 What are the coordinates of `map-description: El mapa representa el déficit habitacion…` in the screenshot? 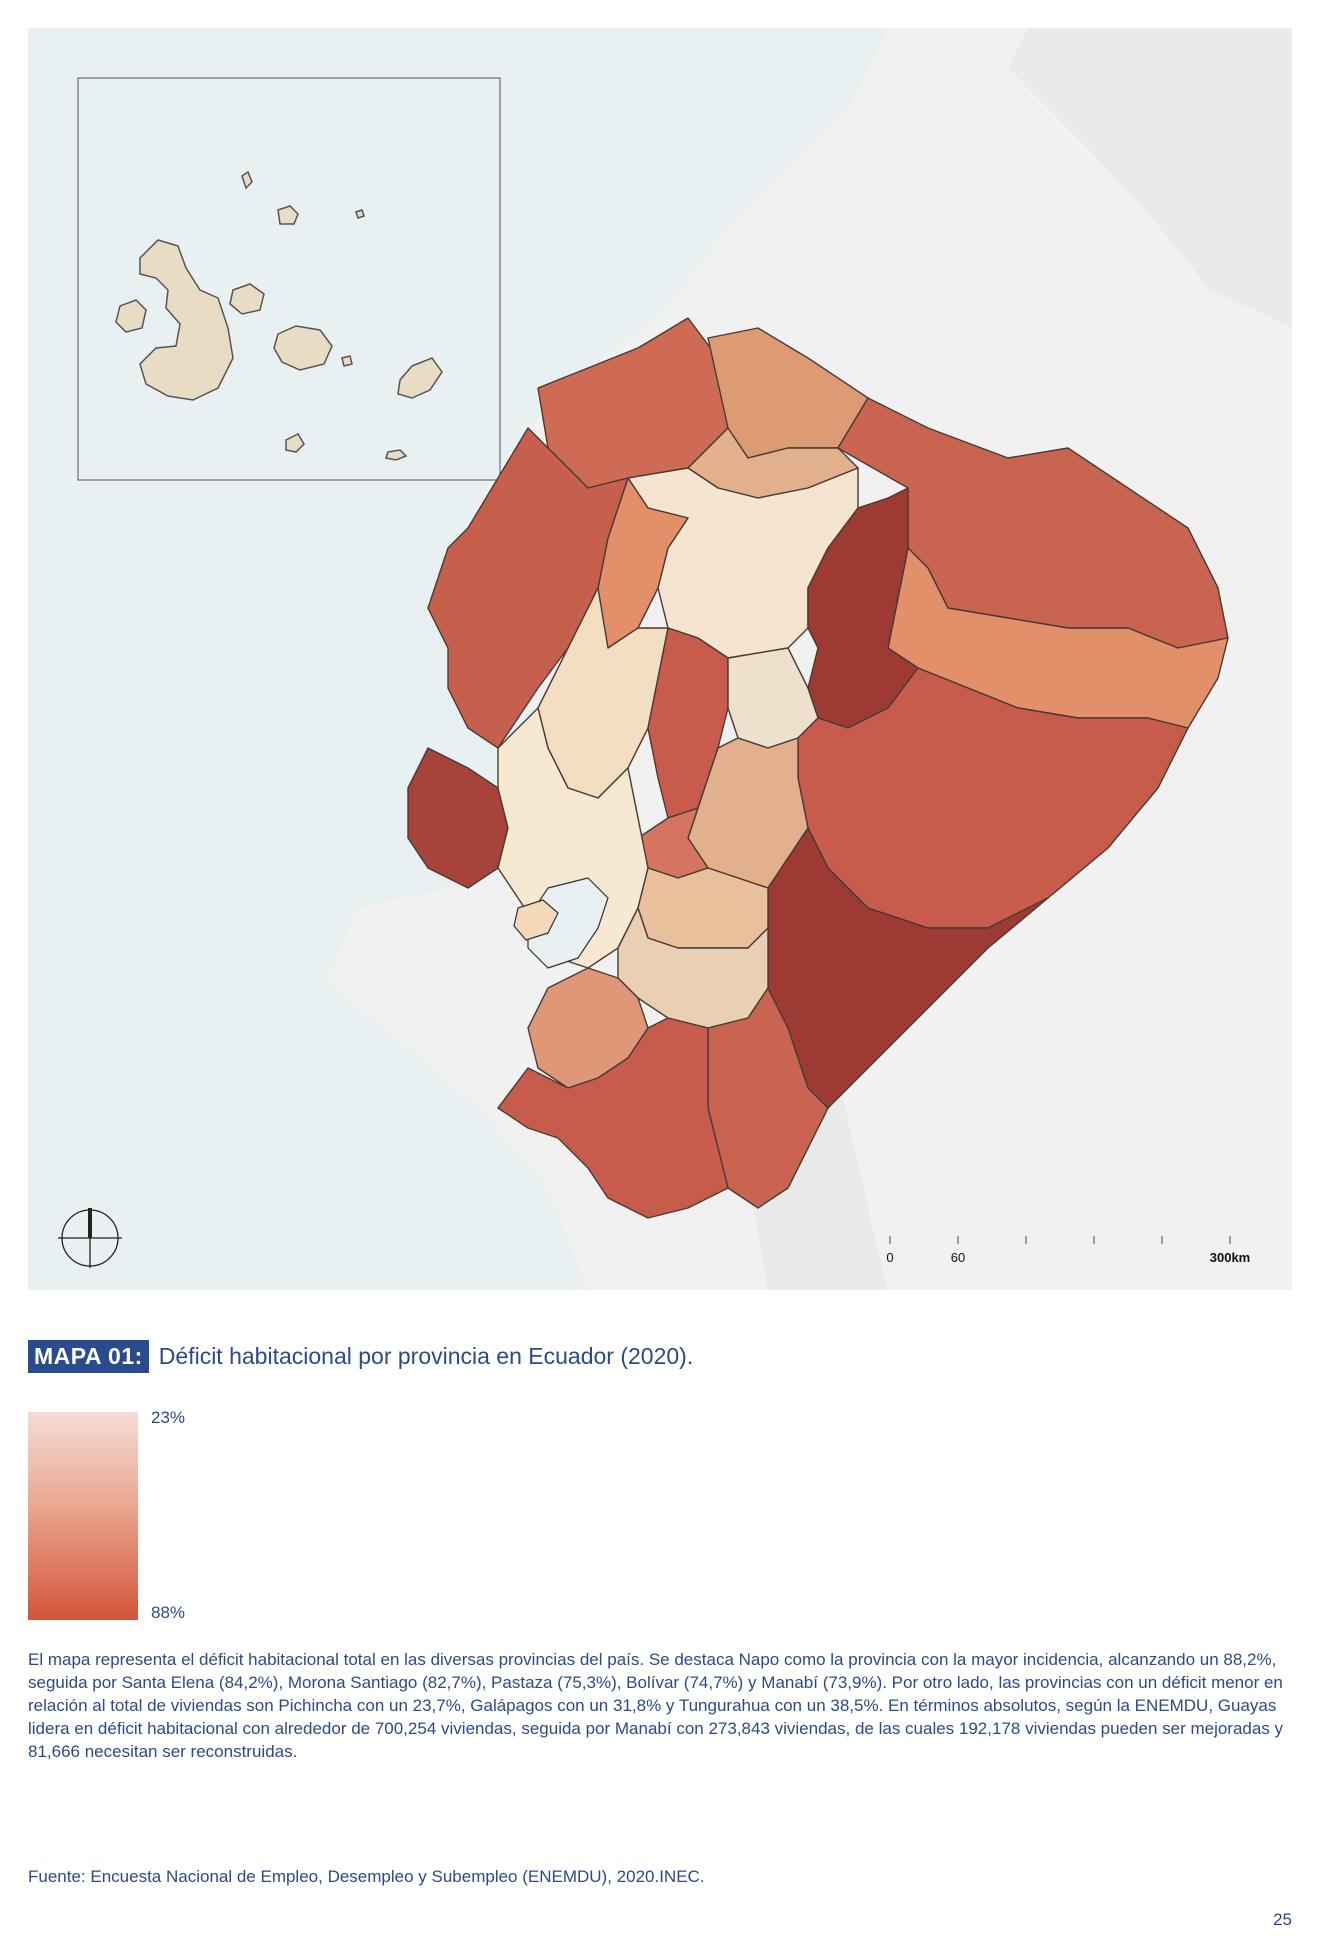 It's located at (656, 1705).